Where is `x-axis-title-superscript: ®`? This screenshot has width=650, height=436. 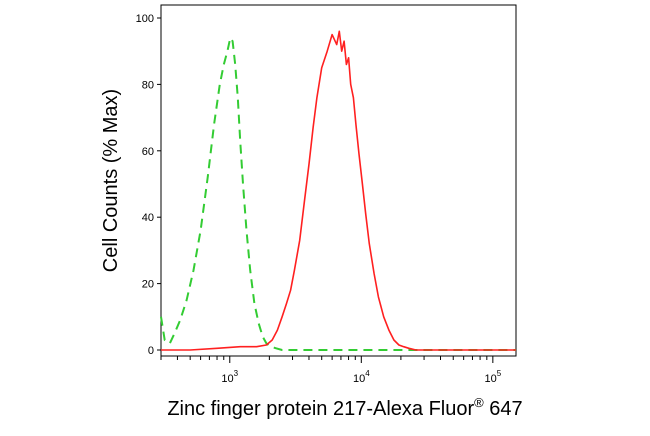
x-axis-title-superscript: ® is located at coordinates (479, 402).